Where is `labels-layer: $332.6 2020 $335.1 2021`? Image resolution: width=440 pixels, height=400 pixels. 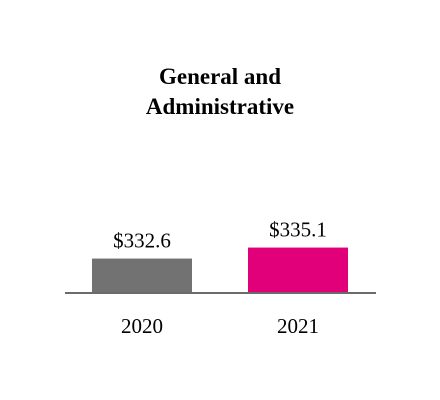 labels-layer: $332.6 2020 $335.1 2021 is located at coordinates (220, 278).